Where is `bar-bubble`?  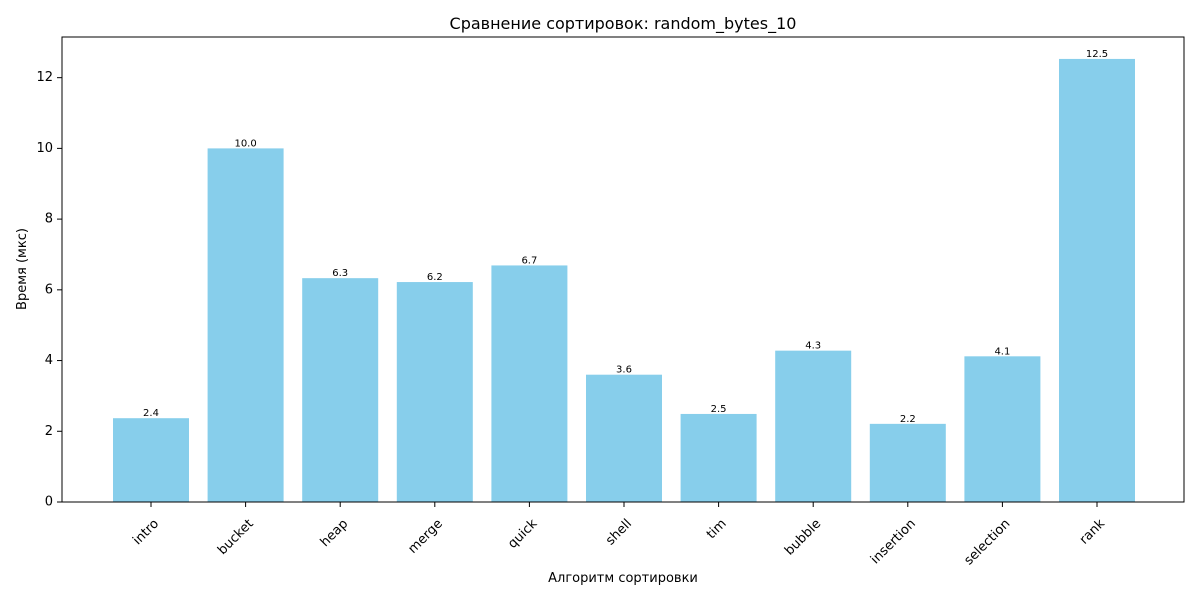 bar-bubble is located at coordinates (813, 426).